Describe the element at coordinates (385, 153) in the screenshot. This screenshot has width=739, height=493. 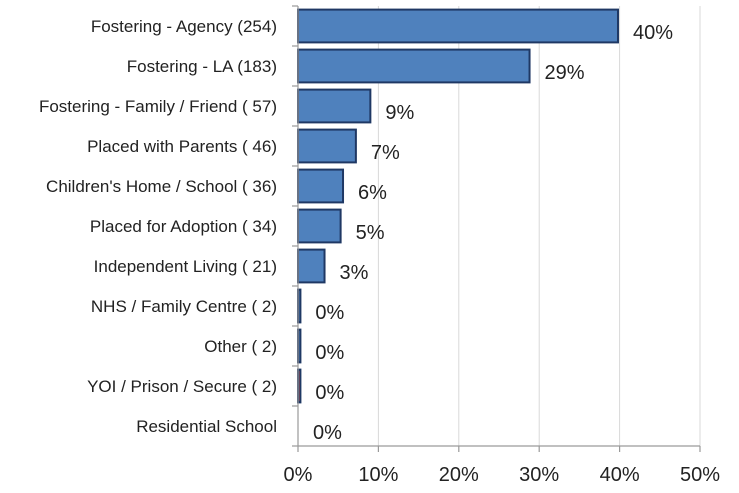
I see `data-label: 7%` at that location.